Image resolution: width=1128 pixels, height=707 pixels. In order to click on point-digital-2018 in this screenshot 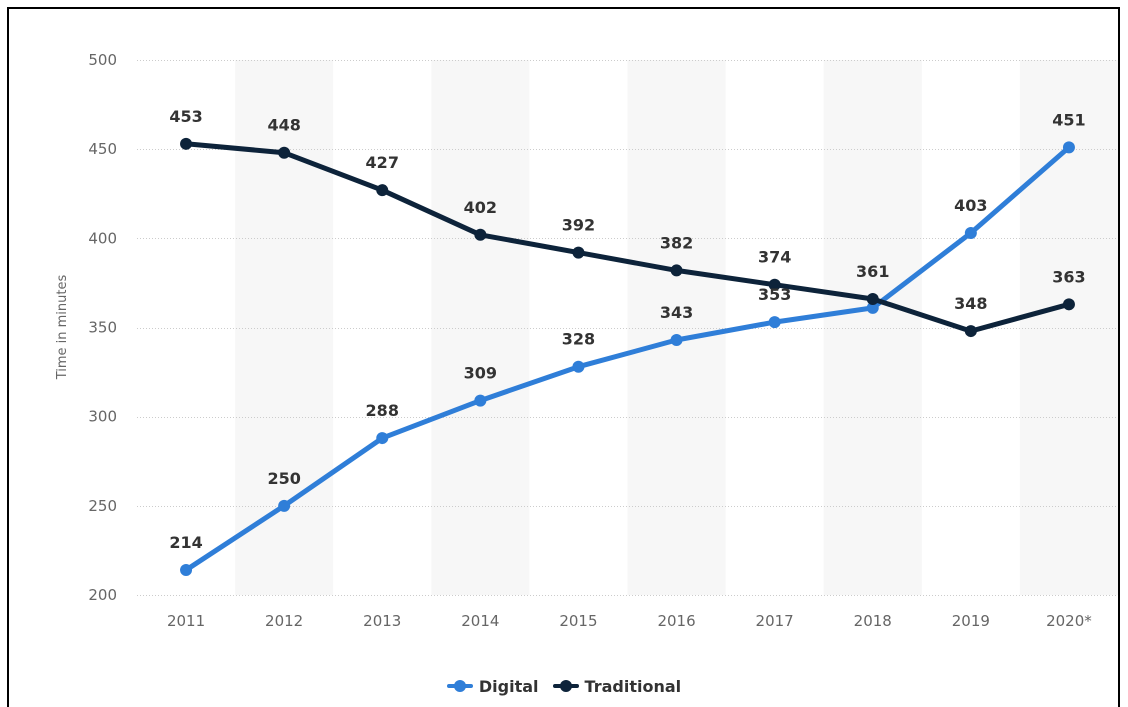, I will do `click(872, 307)`.